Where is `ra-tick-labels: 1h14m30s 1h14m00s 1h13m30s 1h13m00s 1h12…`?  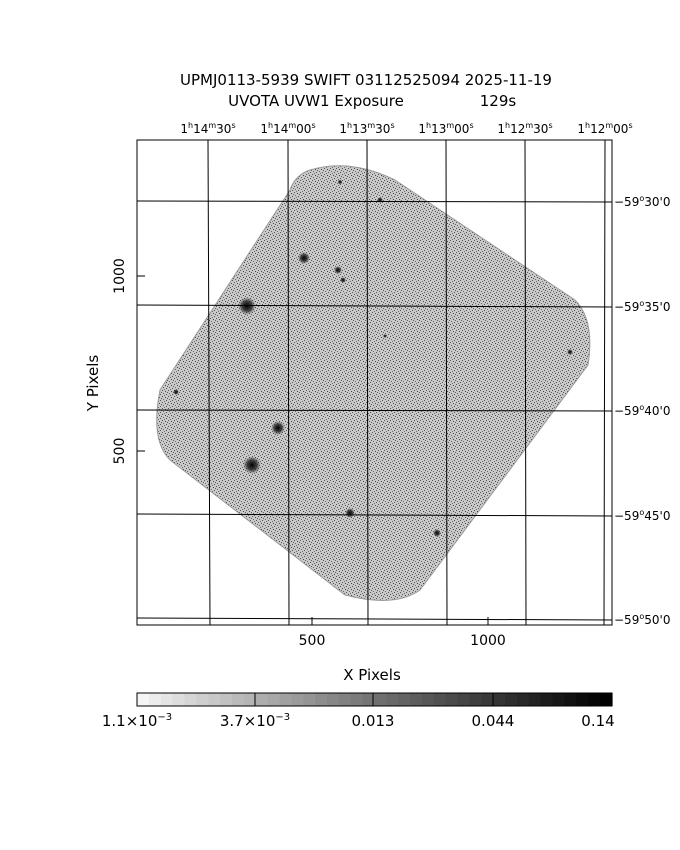
ra-tick-labels: 1h14m30s 1h14m00s 1h13m30s 1h13m00s 1h12… is located at coordinates (406, 128).